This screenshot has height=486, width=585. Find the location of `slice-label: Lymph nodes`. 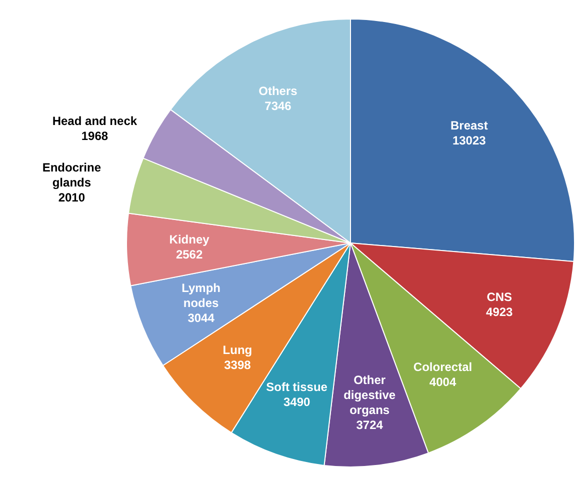

slice-label: Lymph nodes is located at coordinates (201, 295).